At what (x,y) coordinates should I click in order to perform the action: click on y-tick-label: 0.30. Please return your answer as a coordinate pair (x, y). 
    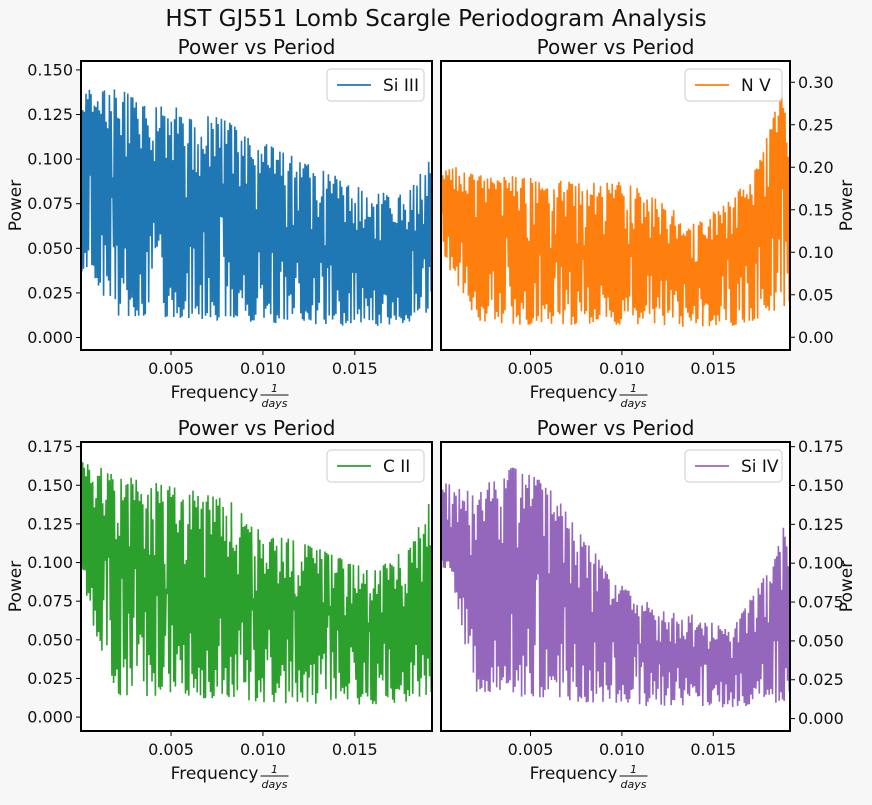
    Looking at the image, I should click on (816, 82).